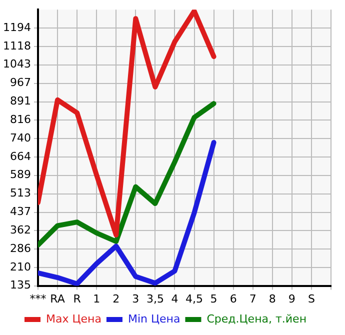  What do you see at coordinates (20, 101) in the screenshot?
I see `y-tick-label: 891` at bounding box center [20, 101].